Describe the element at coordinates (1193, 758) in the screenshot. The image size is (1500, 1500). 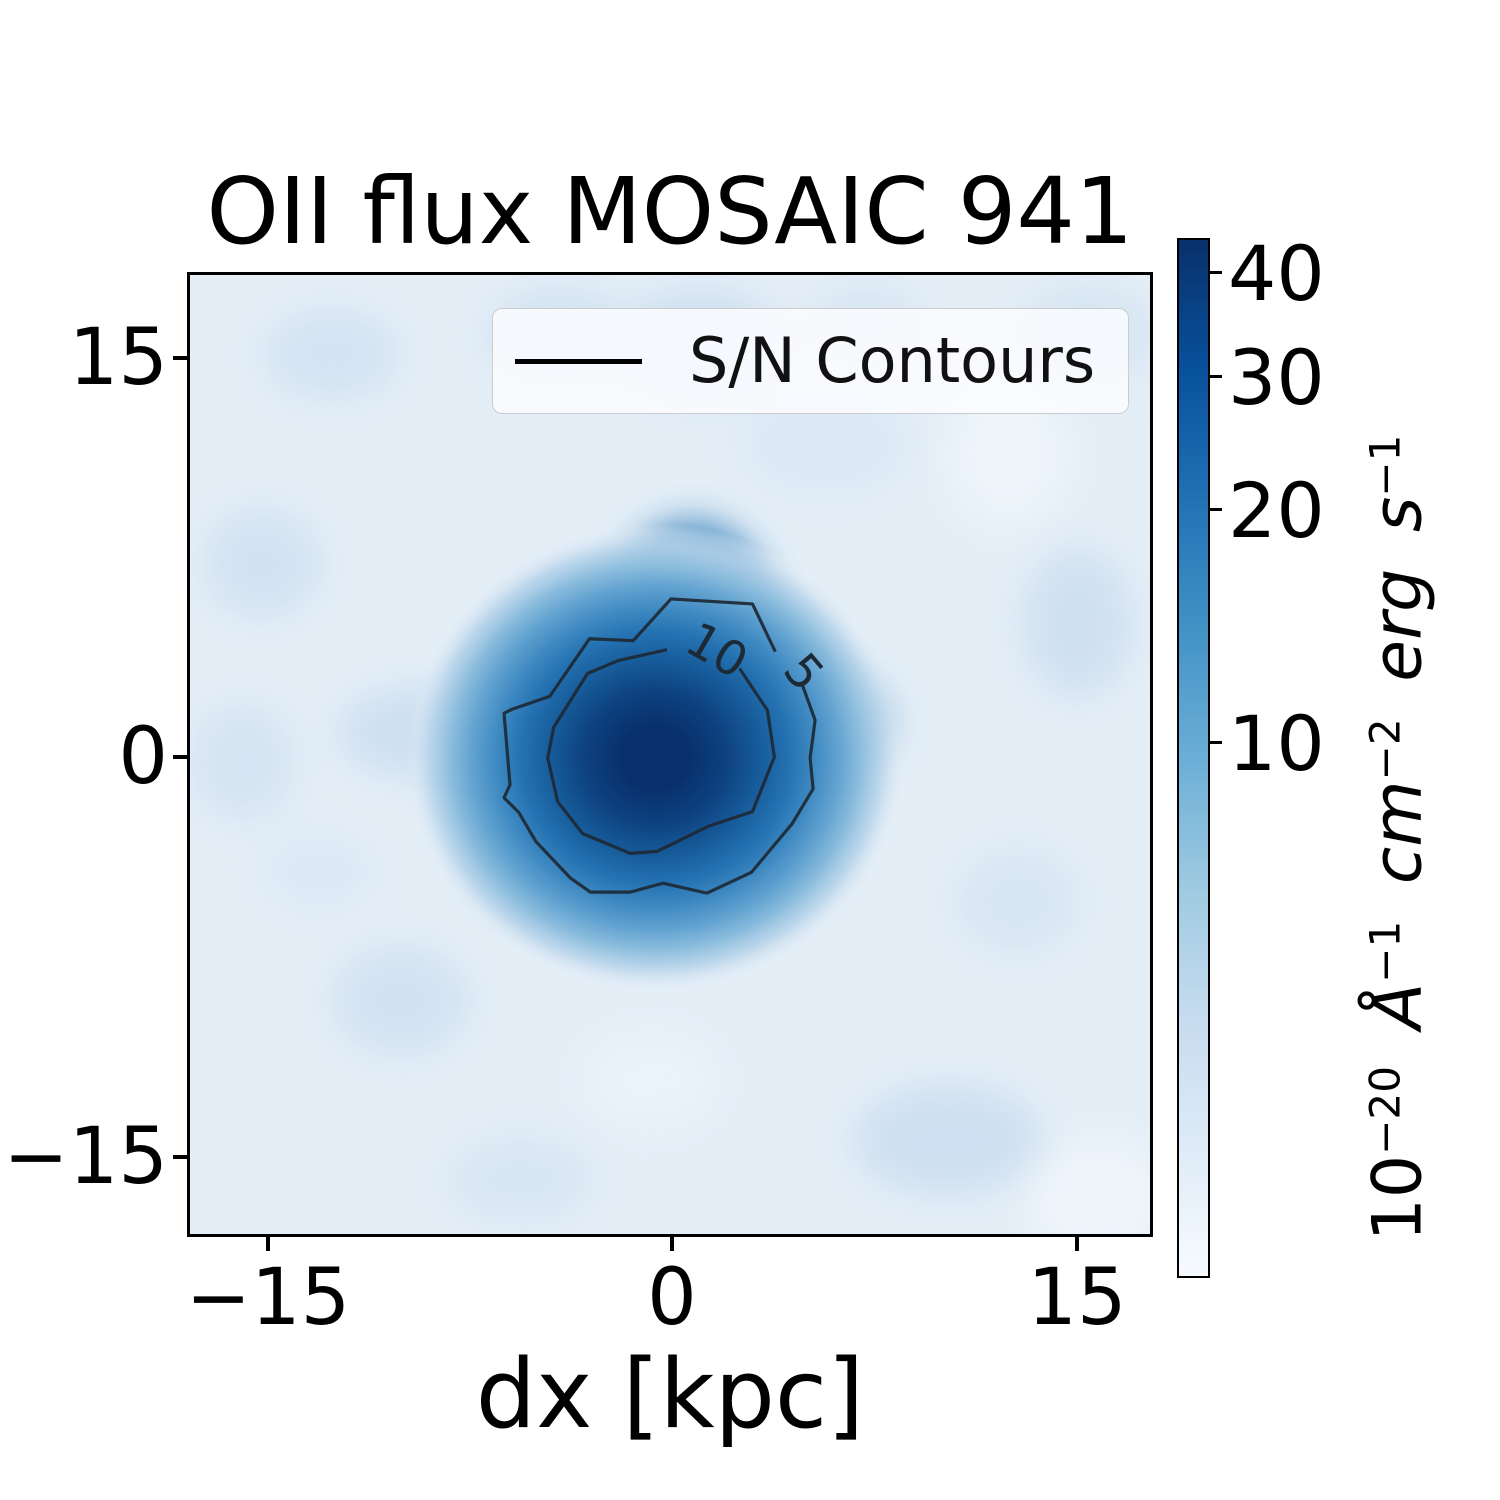
I see `colorbar` at that location.